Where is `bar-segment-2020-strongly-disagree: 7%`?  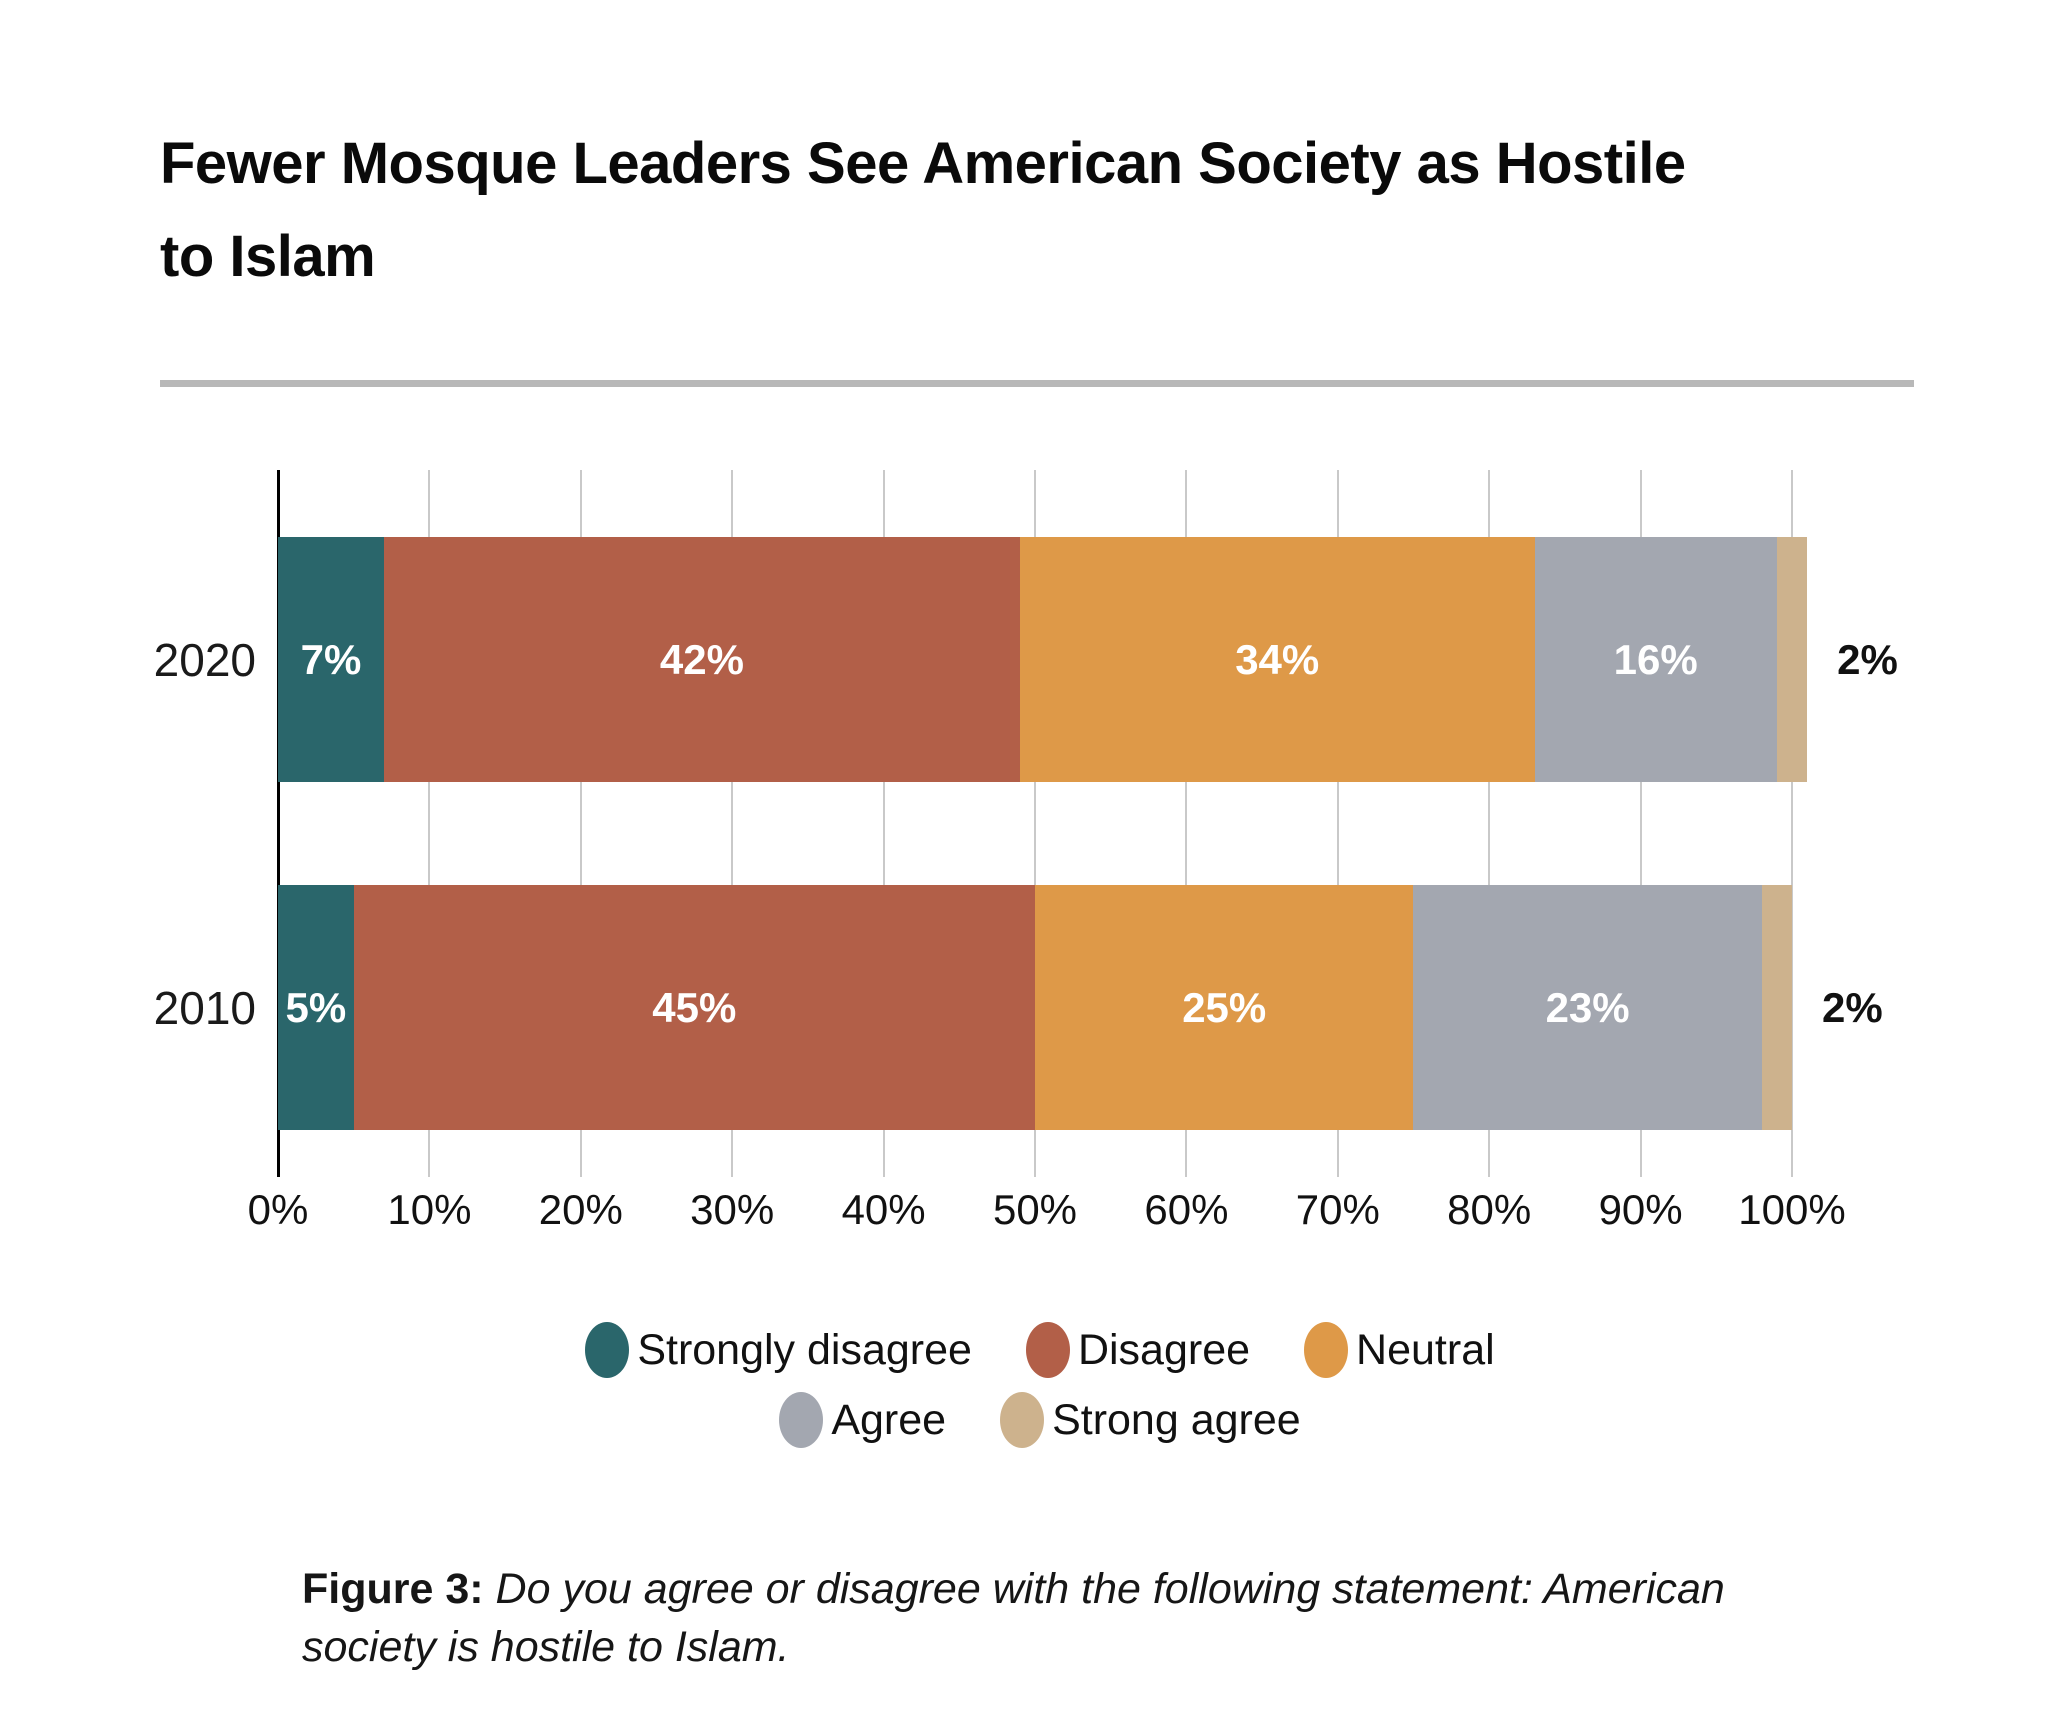 bar-segment-2020-strongly-disagree: 7% is located at coordinates (331, 659).